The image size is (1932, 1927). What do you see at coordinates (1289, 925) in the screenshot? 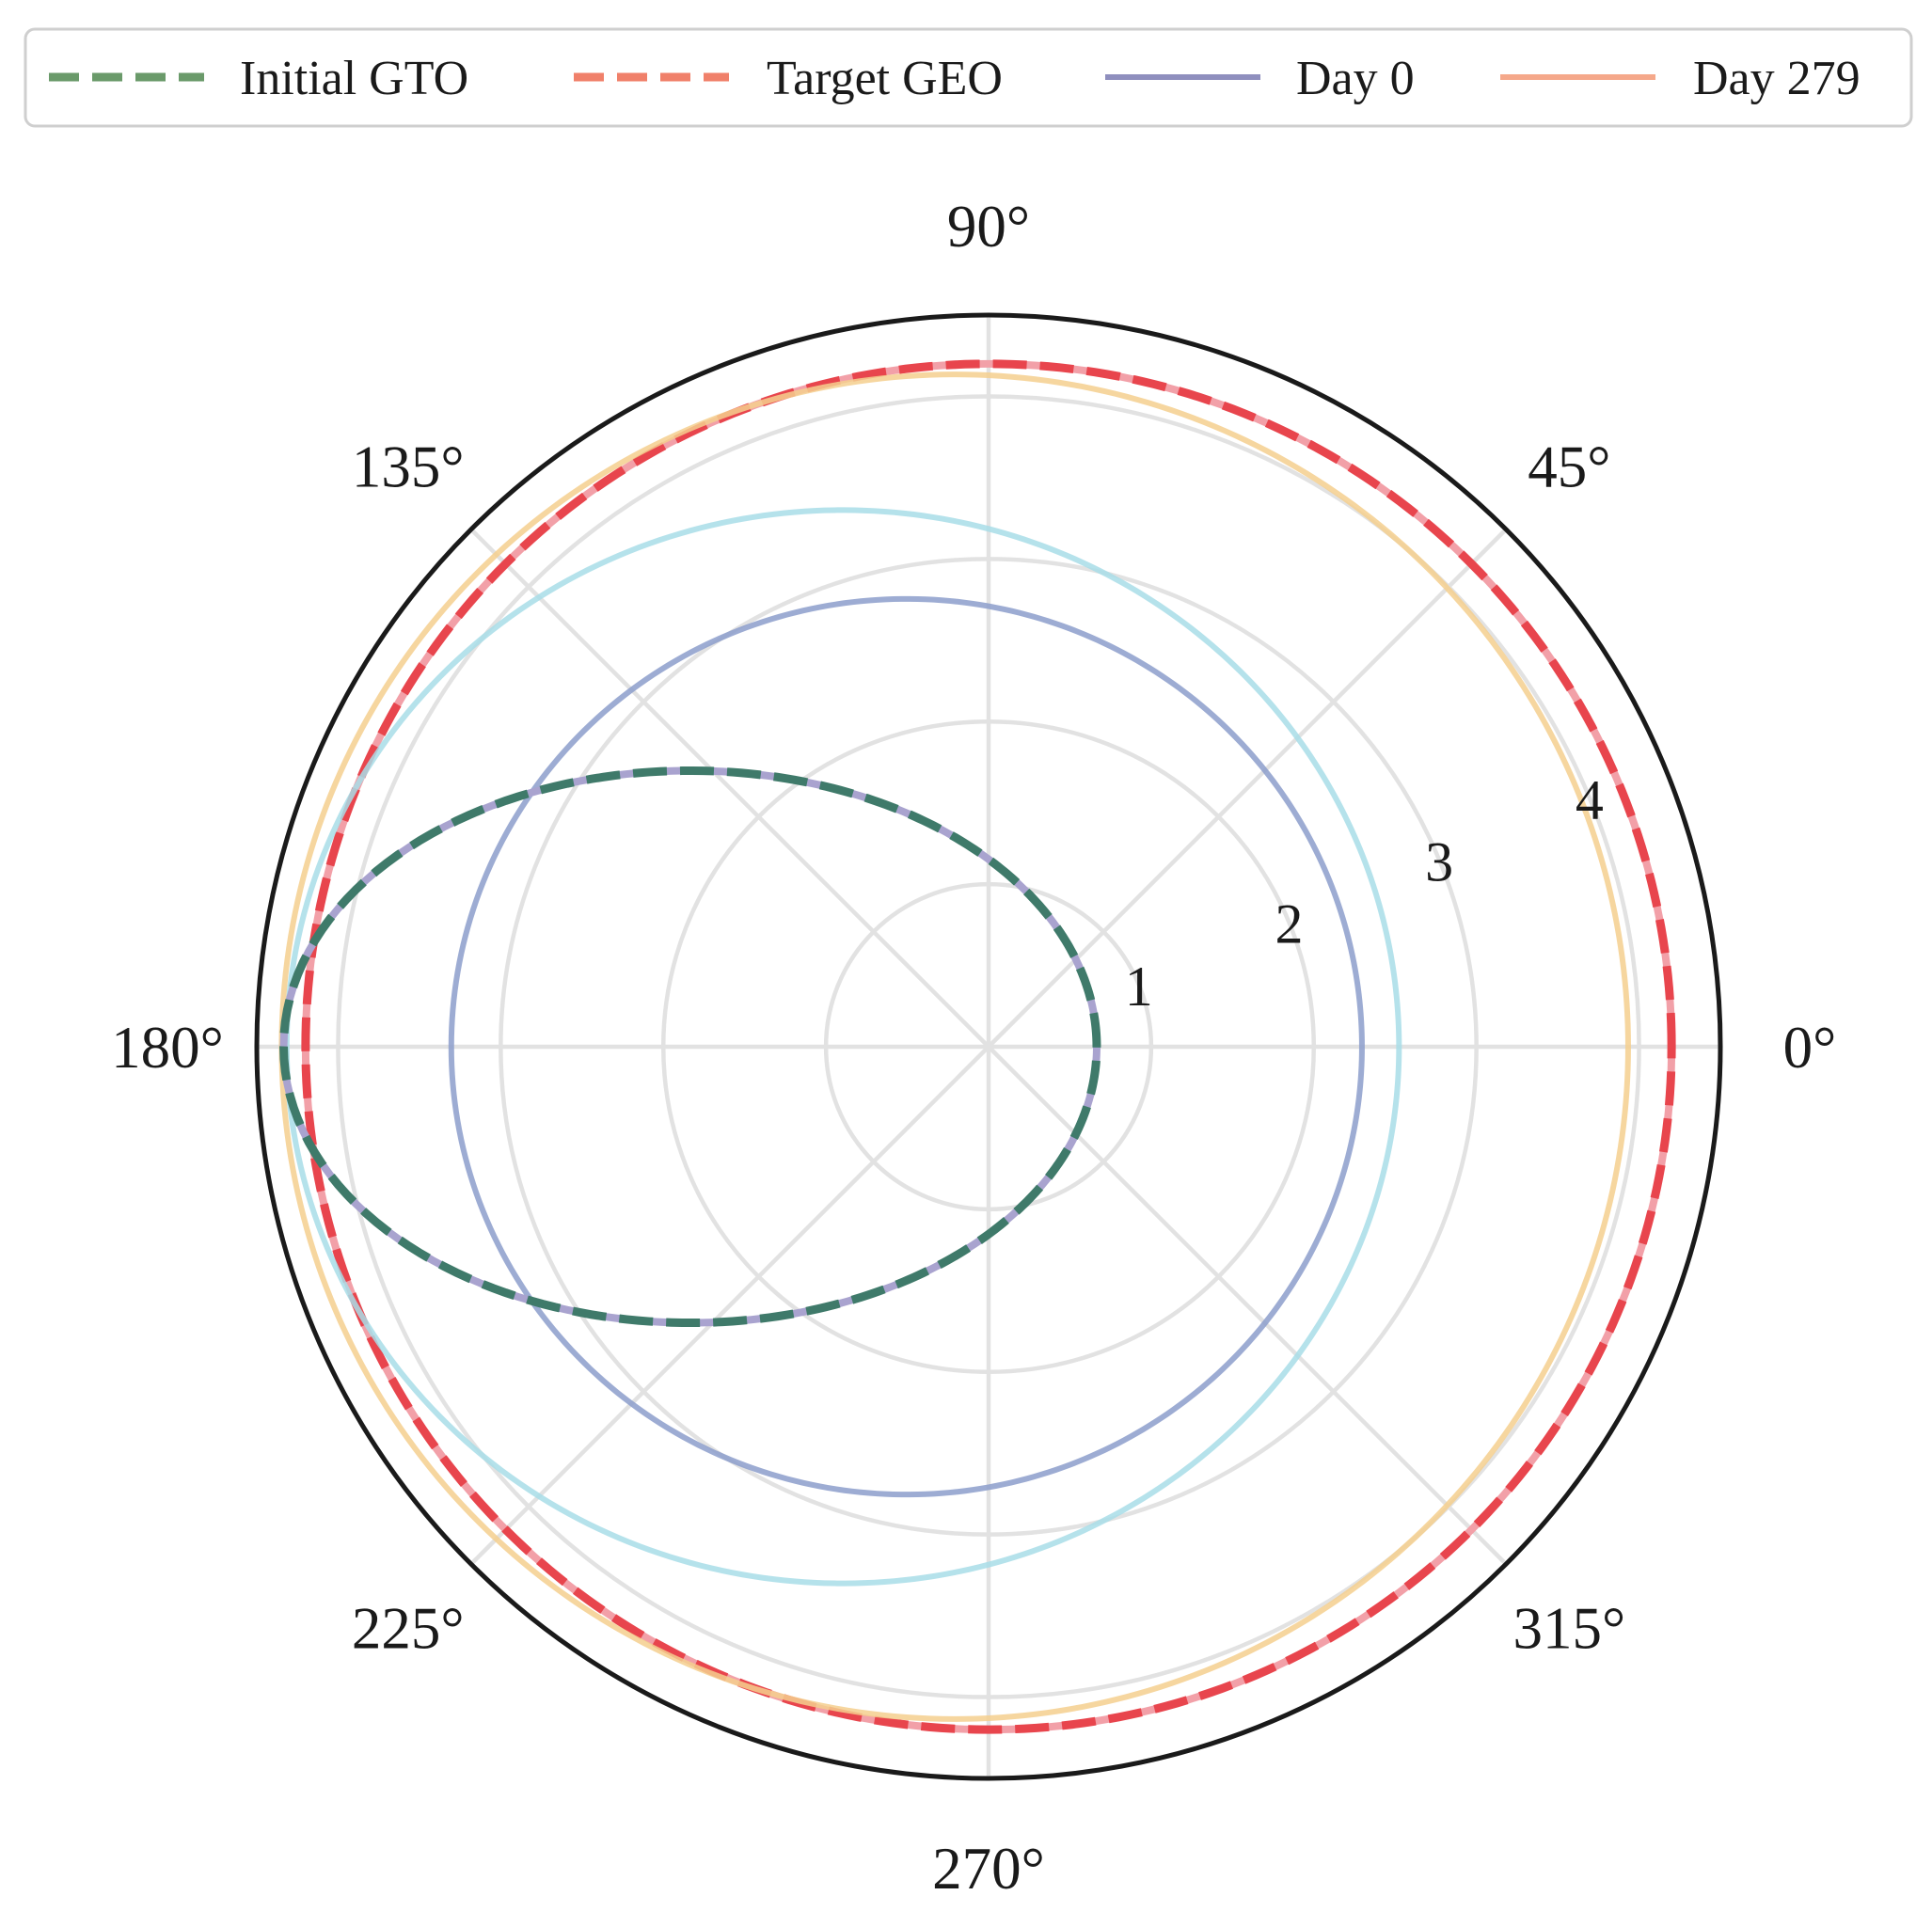
I see `radial-tick-label: 2` at bounding box center [1289, 925].